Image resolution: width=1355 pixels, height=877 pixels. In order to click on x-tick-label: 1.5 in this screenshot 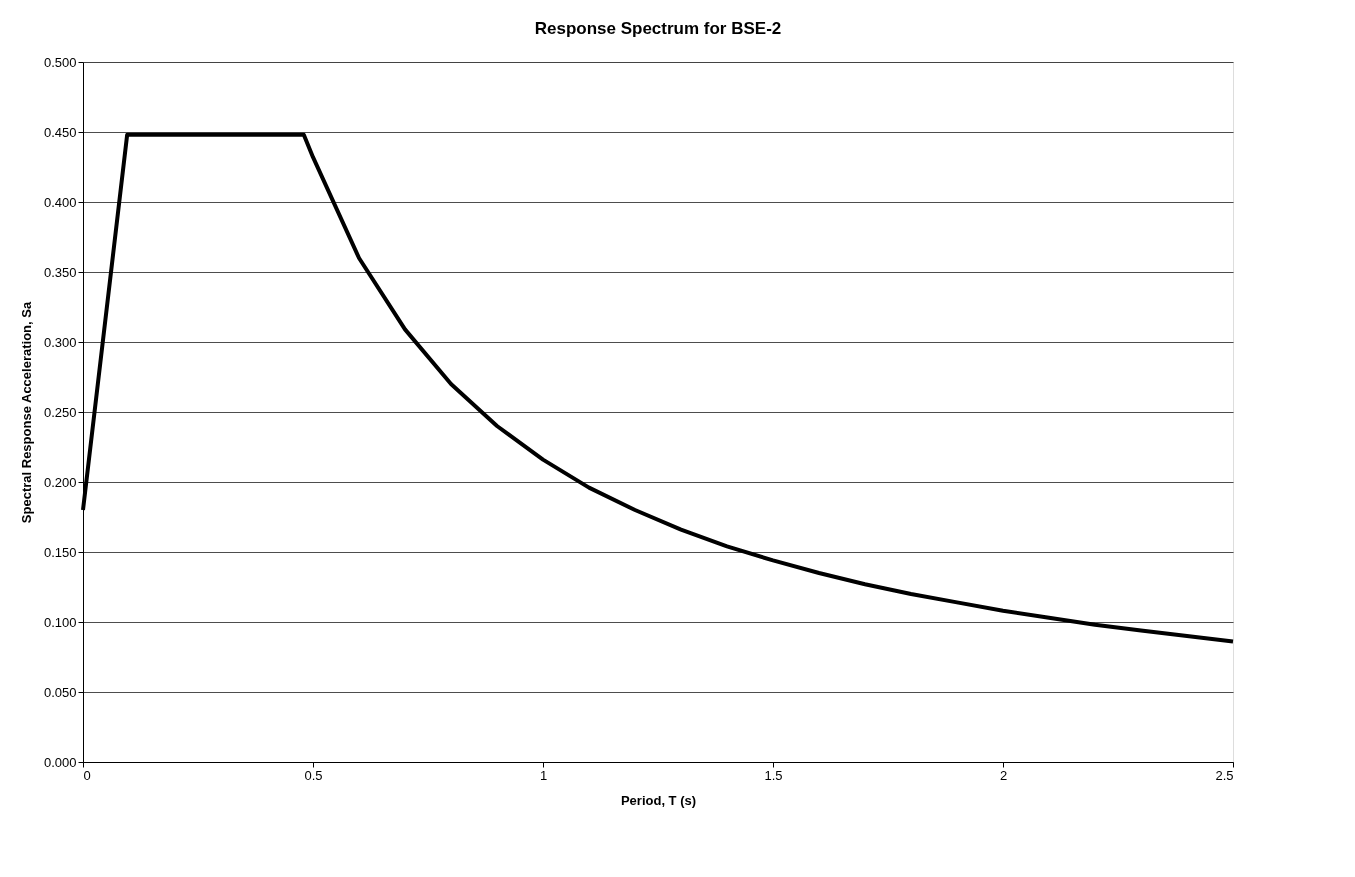, I will do `click(773, 775)`.